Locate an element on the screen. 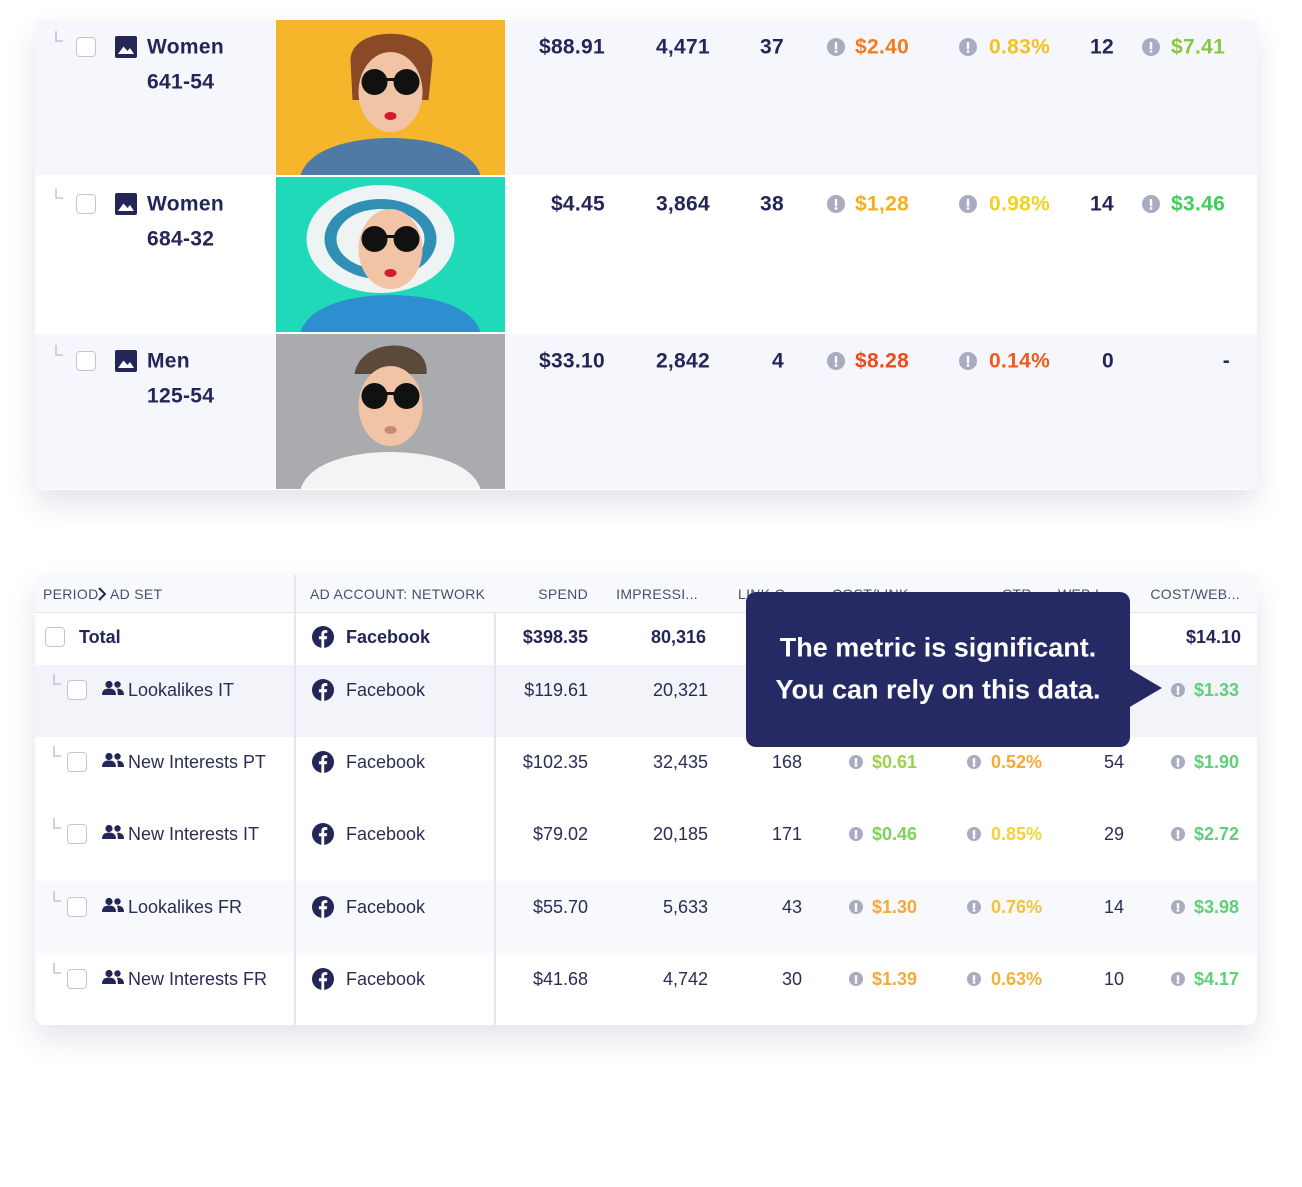 The image size is (1302, 1187). ad-code: 641-54 is located at coordinates (181, 82).